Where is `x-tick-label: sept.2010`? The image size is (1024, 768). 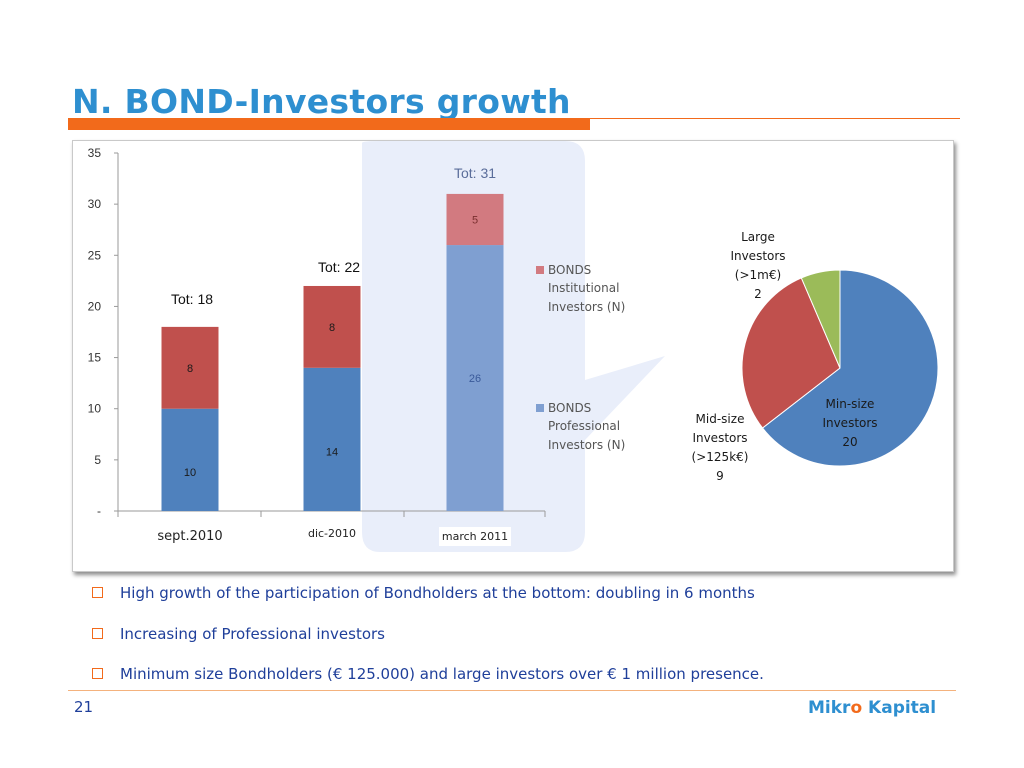
x-tick-label: sept.2010 is located at coordinates (189, 536).